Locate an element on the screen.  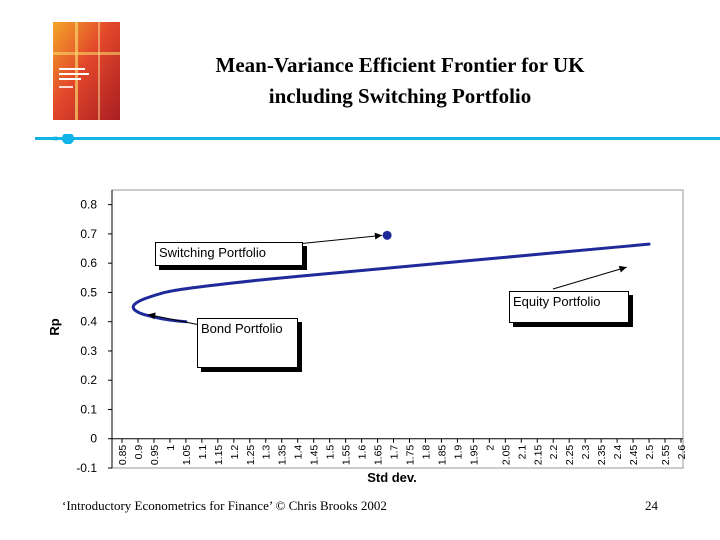
x-tick-label: 2.1 is located at coordinates (522, 452).